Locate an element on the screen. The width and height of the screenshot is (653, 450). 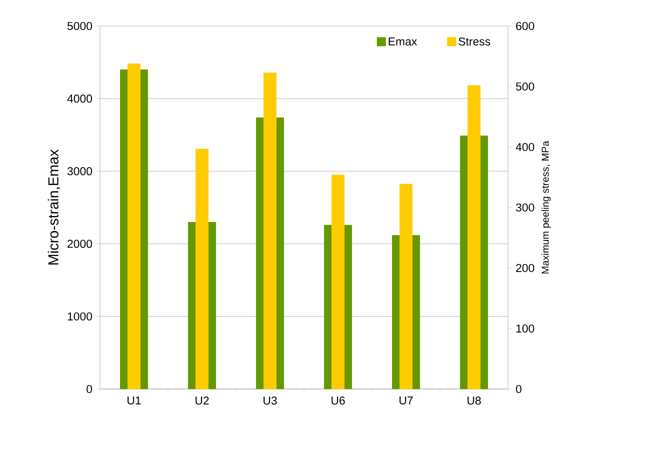
x-tick-label: U3 is located at coordinates (270, 400).